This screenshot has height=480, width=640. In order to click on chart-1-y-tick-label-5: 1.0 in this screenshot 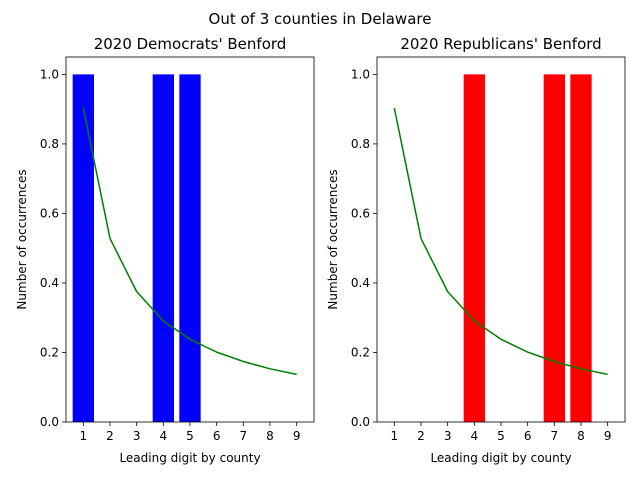, I will do `click(360, 74)`.